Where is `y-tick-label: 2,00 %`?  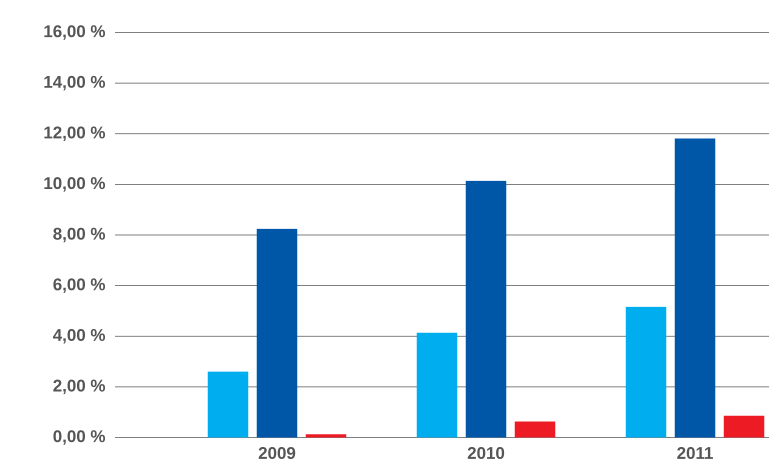
y-tick-label: 2,00 % is located at coordinates (79, 387).